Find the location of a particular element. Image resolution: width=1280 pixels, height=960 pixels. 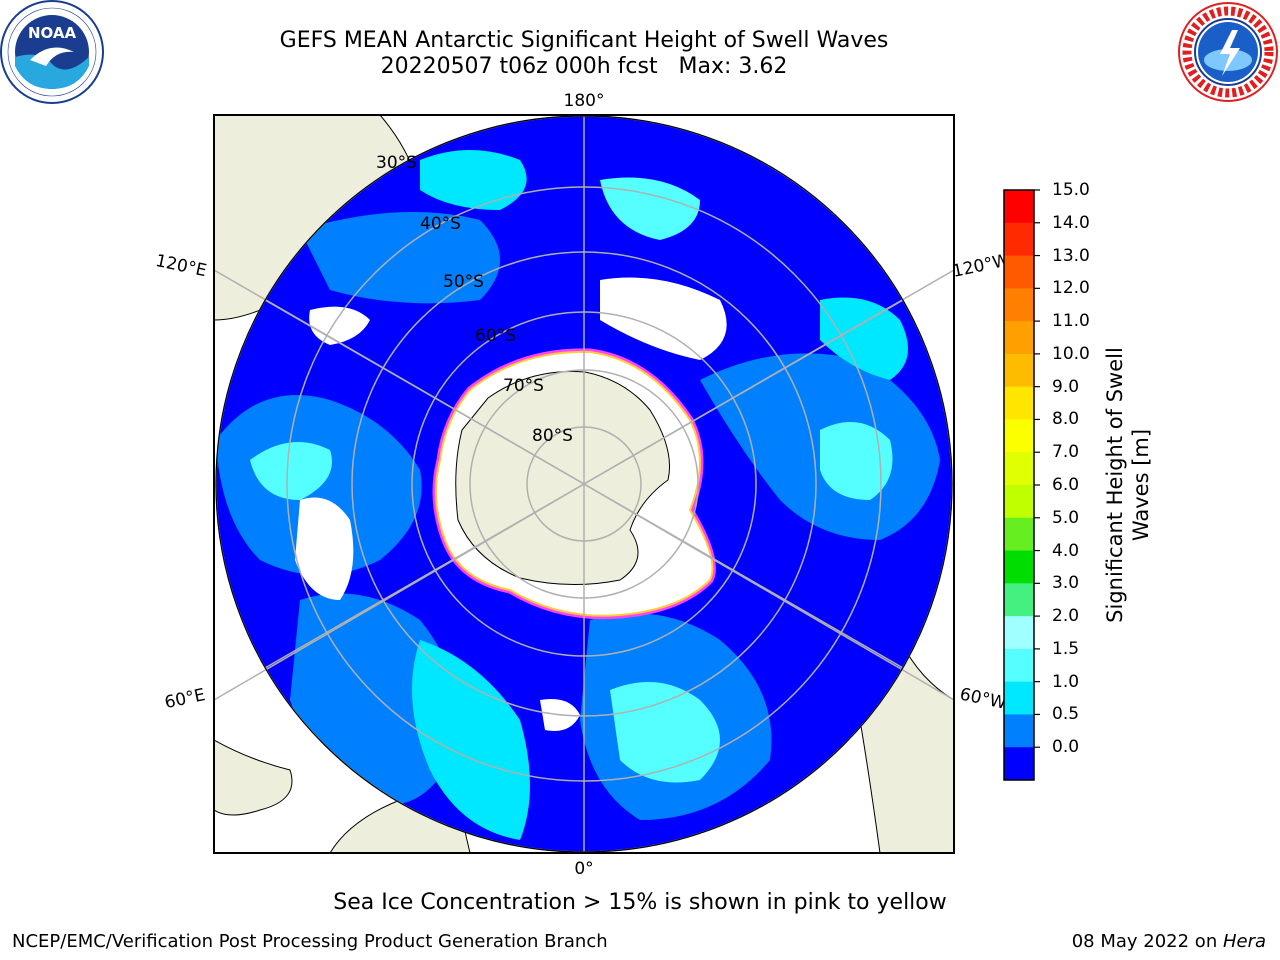

label-60w: 60°W is located at coordinates (983, 698).